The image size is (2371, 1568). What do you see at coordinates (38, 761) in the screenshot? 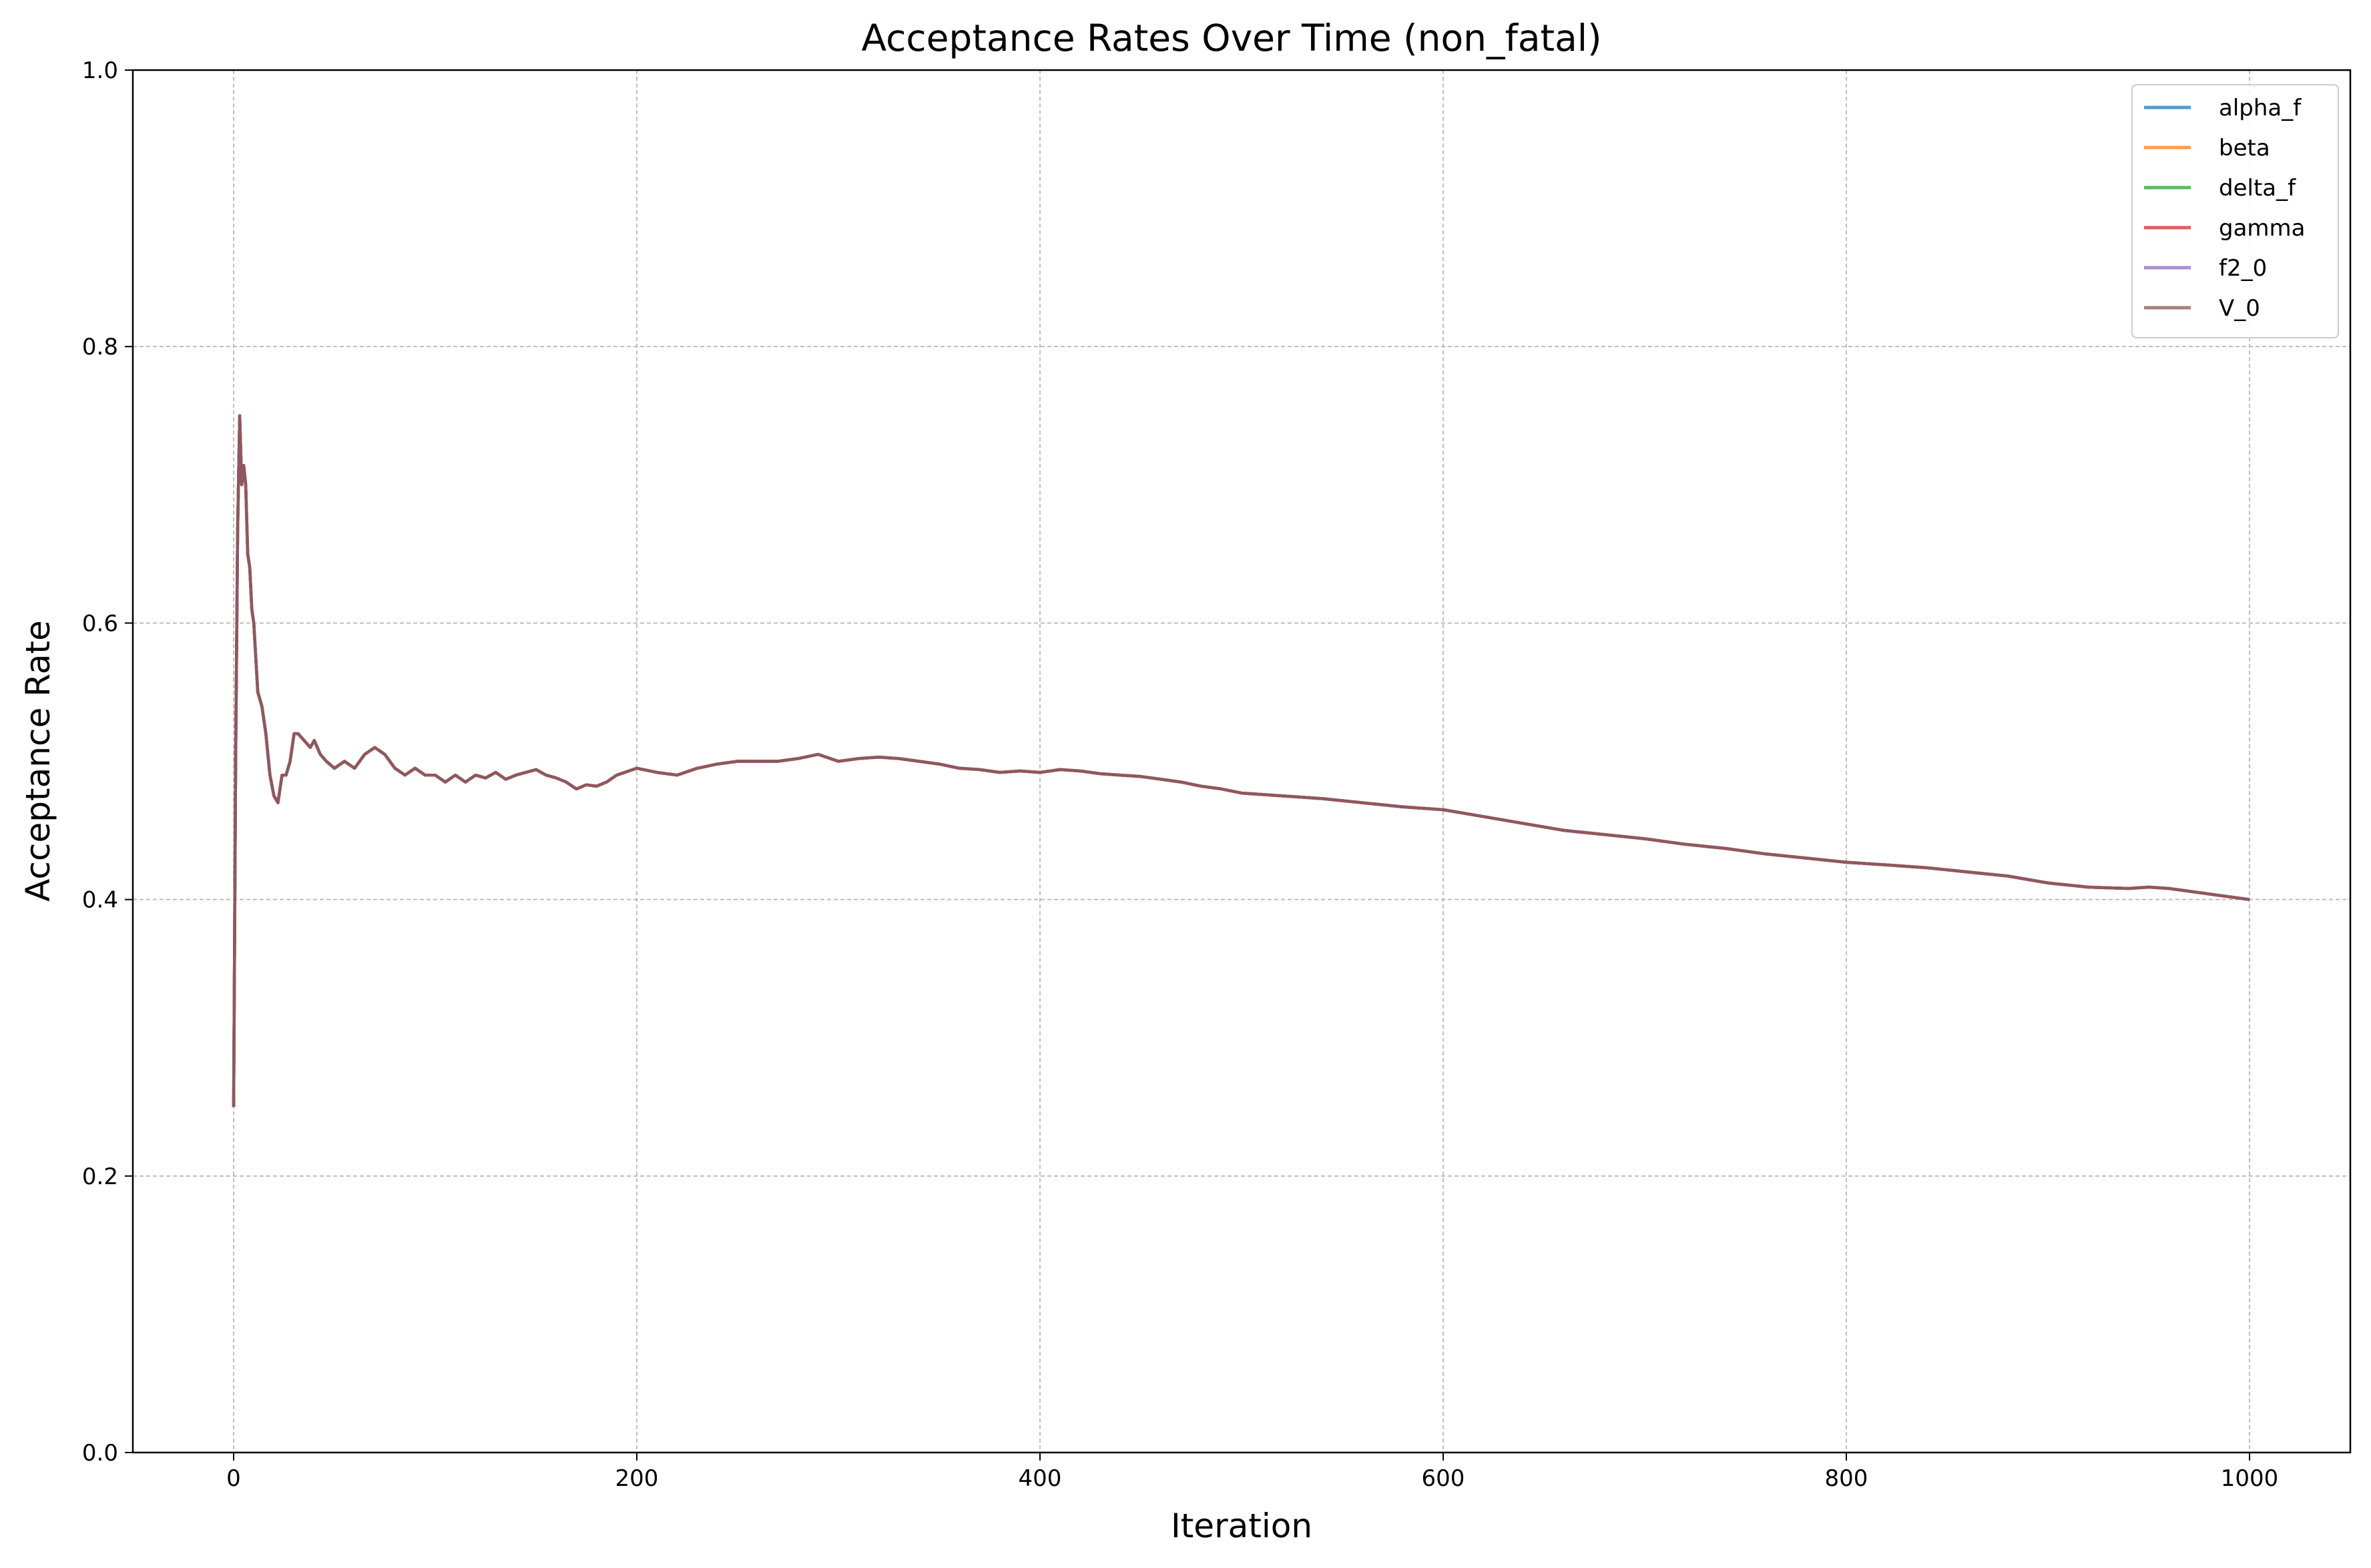
I see `y-axis-label: Acceptance Rate` at bounding box center [38, 761].